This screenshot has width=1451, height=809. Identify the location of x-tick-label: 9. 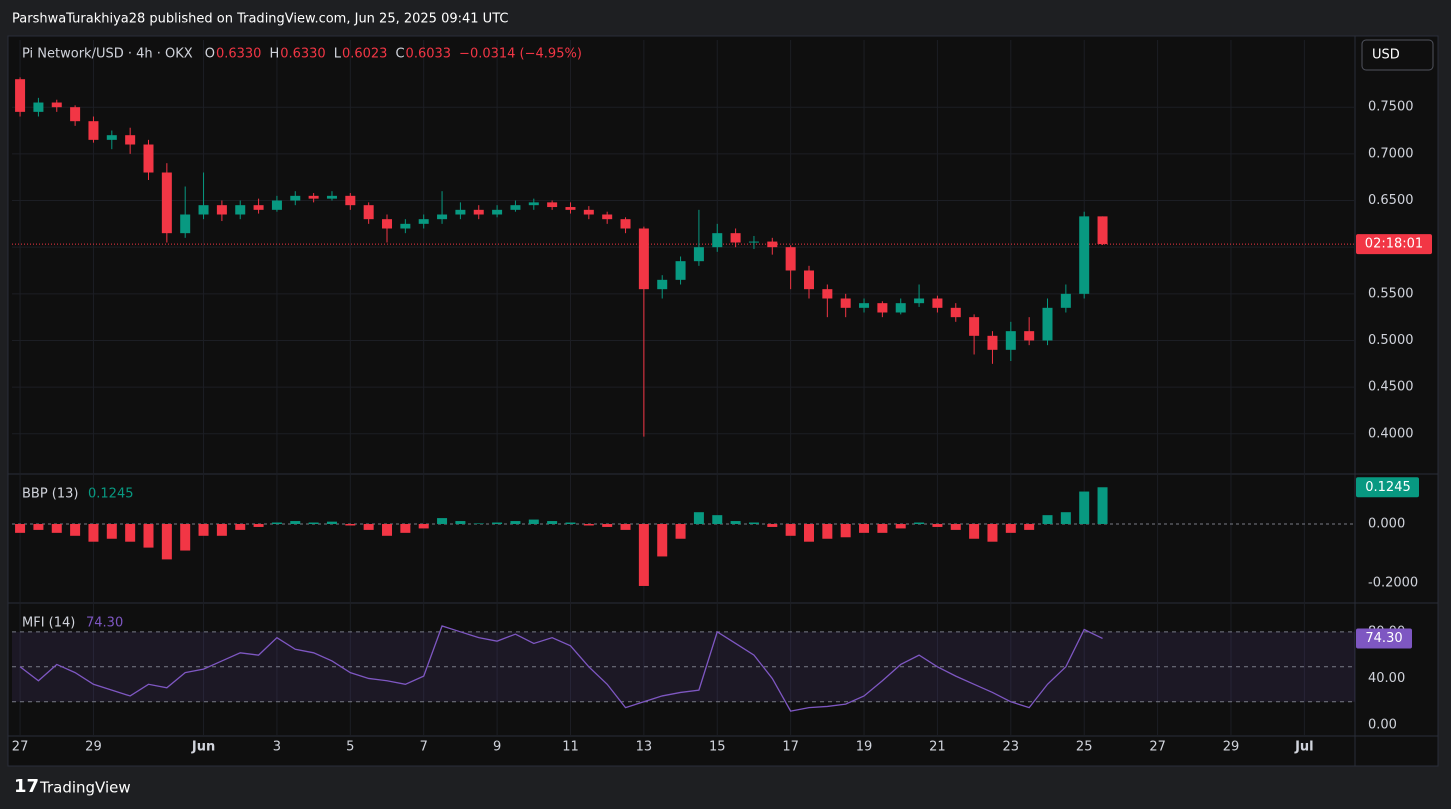
(497, 747).